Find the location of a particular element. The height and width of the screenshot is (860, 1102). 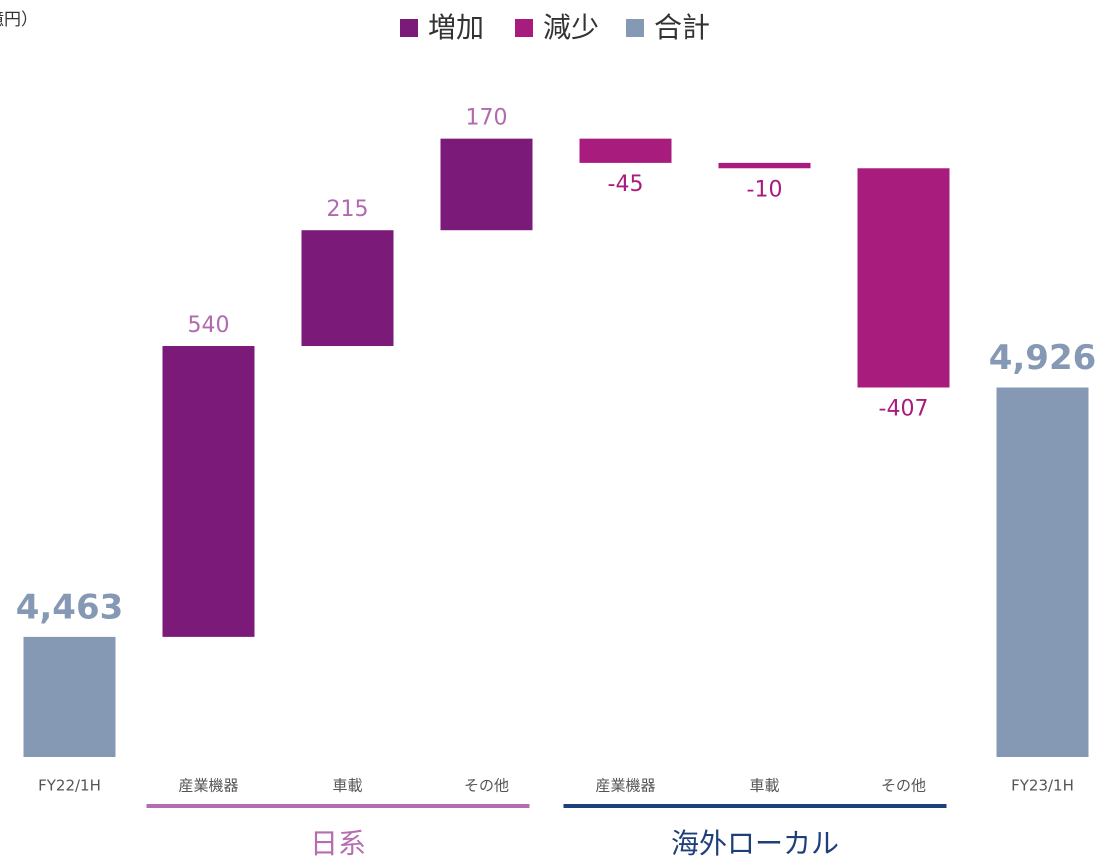

value-label: -407 is located at coordinates (904, 408).